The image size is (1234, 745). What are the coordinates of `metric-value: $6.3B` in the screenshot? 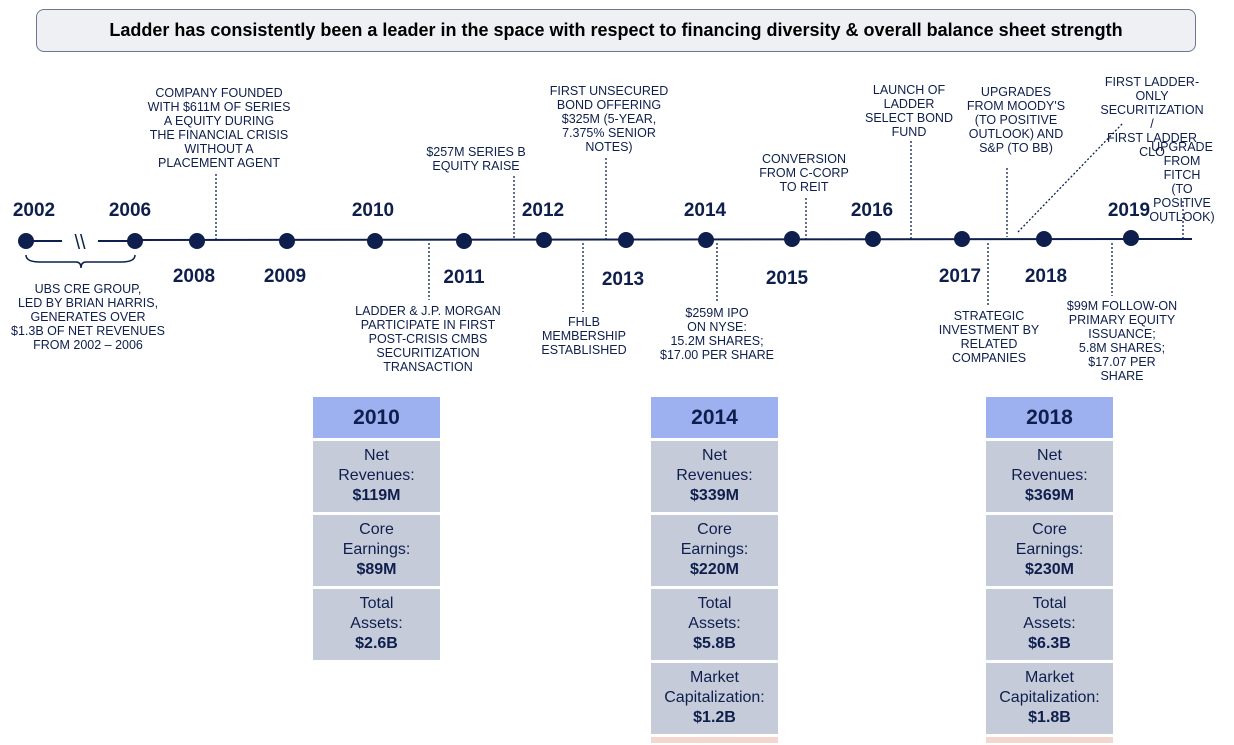 It's located at (1049, 643).